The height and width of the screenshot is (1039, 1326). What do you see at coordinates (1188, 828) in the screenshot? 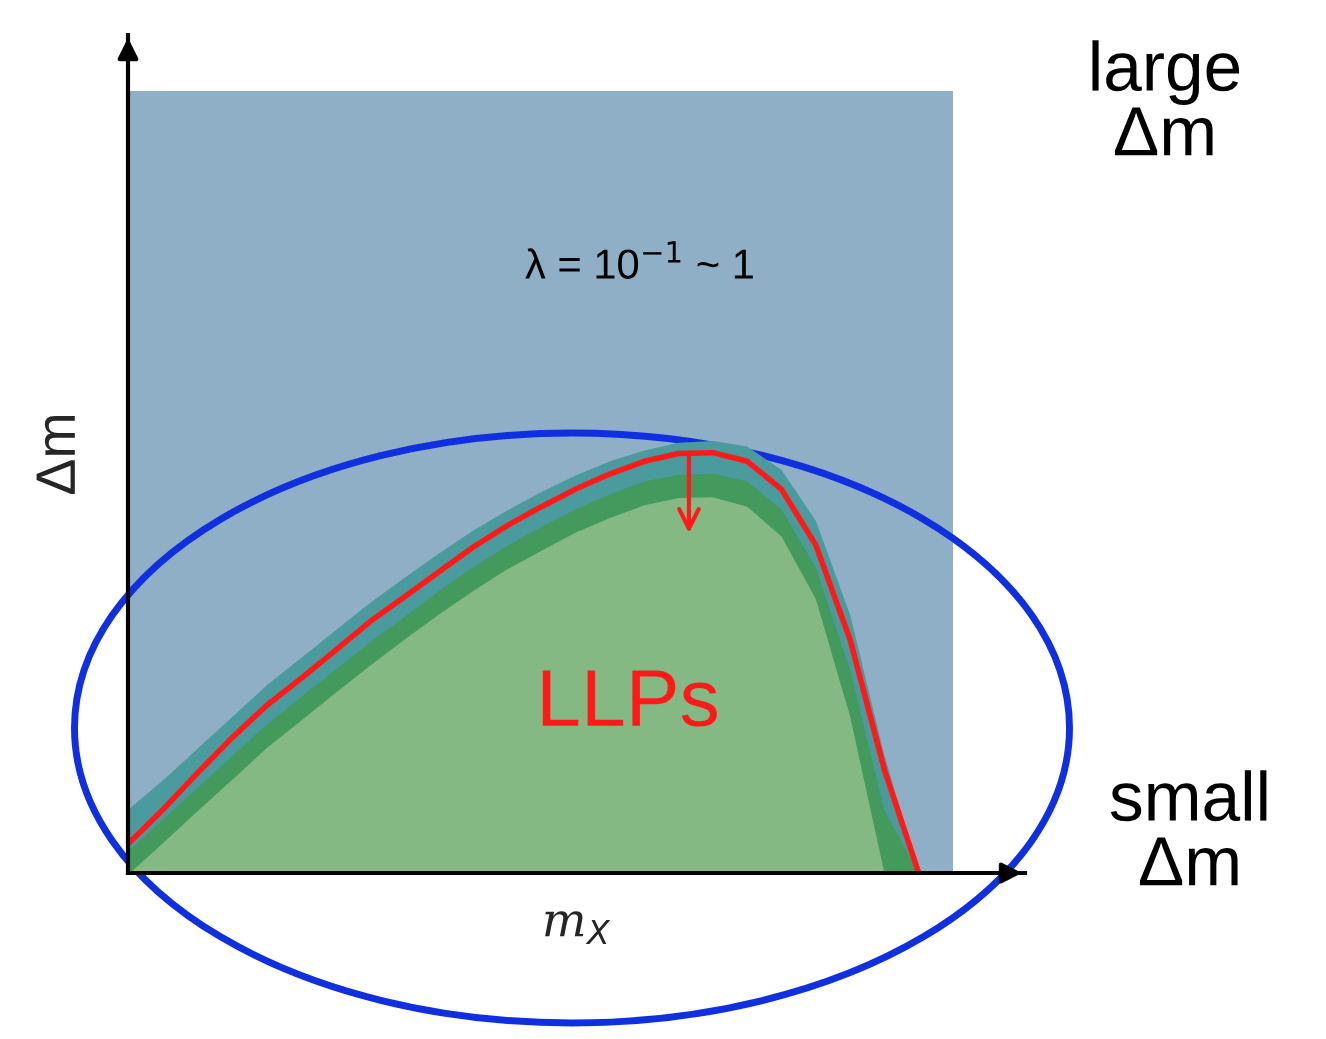
I see `text: small Δm` at bounding box center [1188, 828].